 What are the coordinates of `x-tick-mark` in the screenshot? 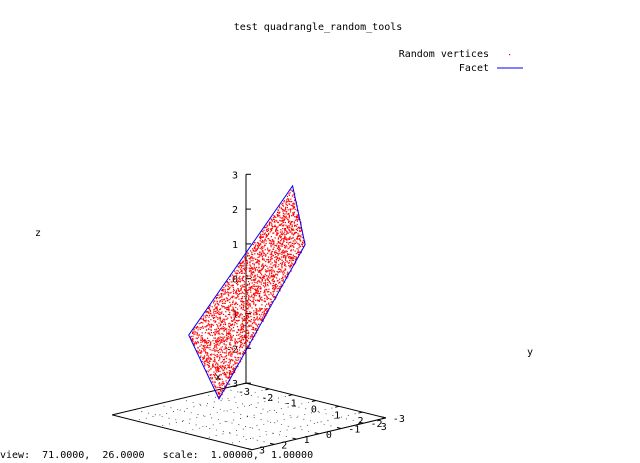 It's located at (337, 406).